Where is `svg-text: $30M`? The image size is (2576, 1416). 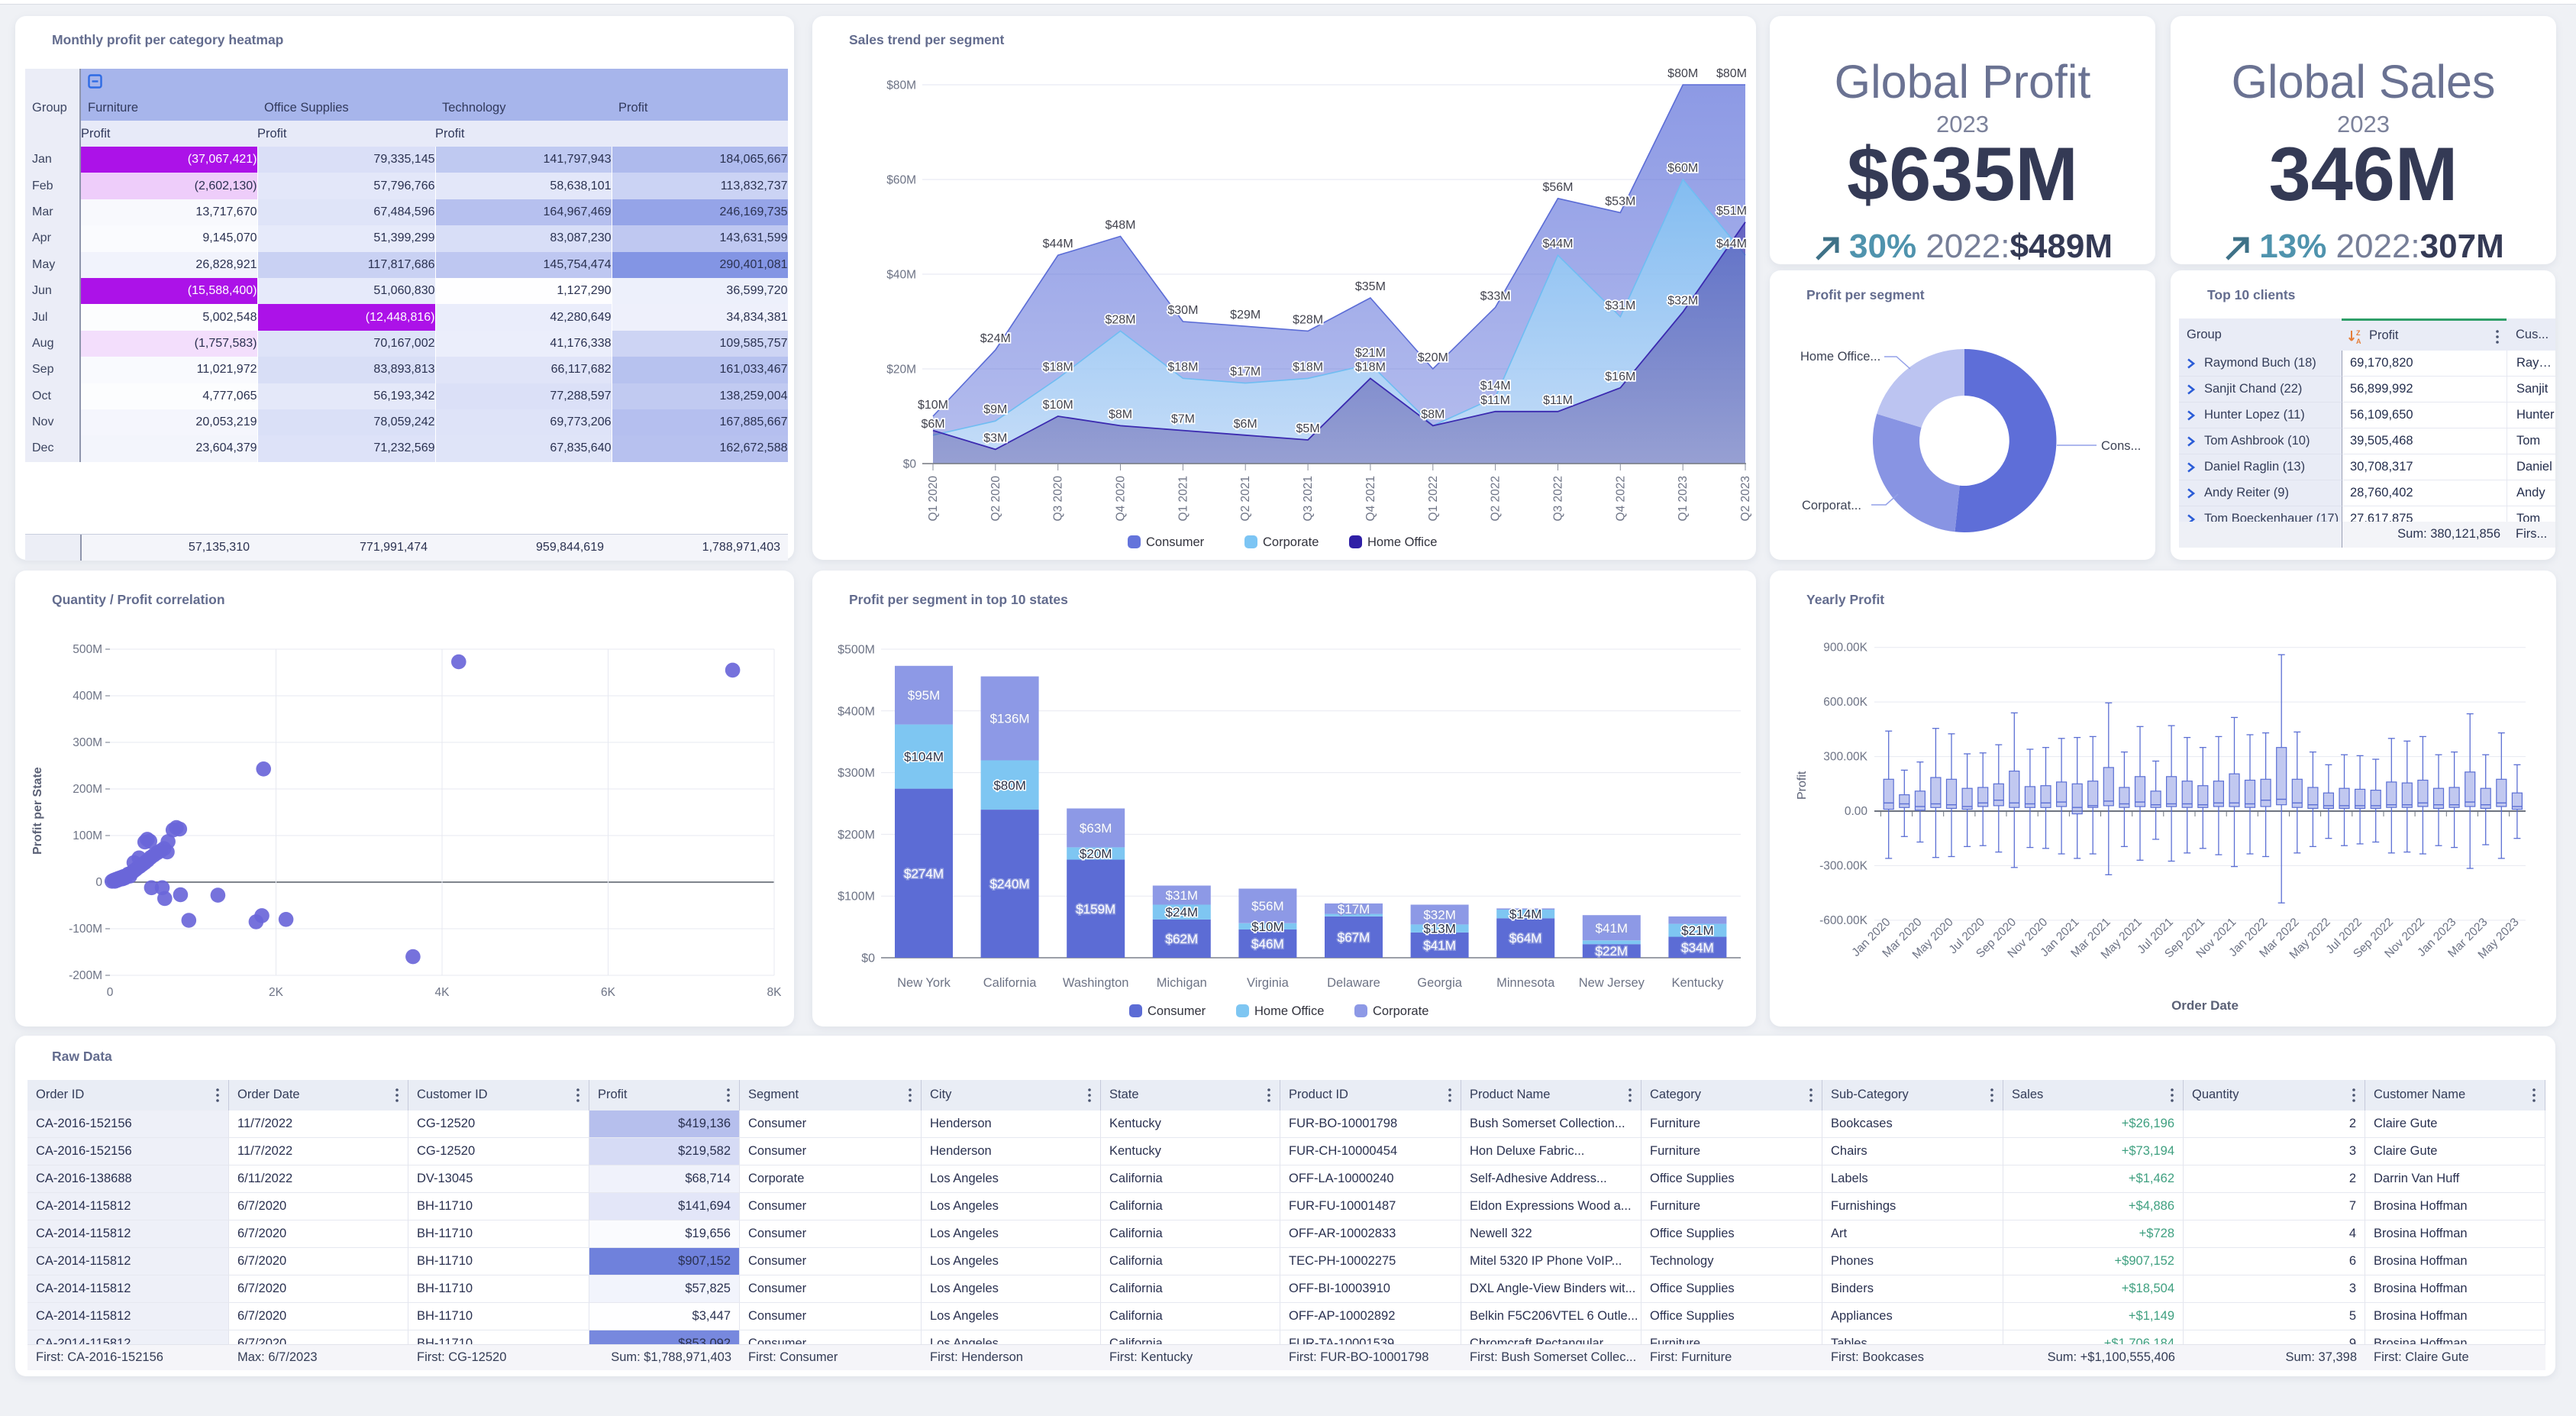 svg-text: $30M is located at coordinates (1182, 310).